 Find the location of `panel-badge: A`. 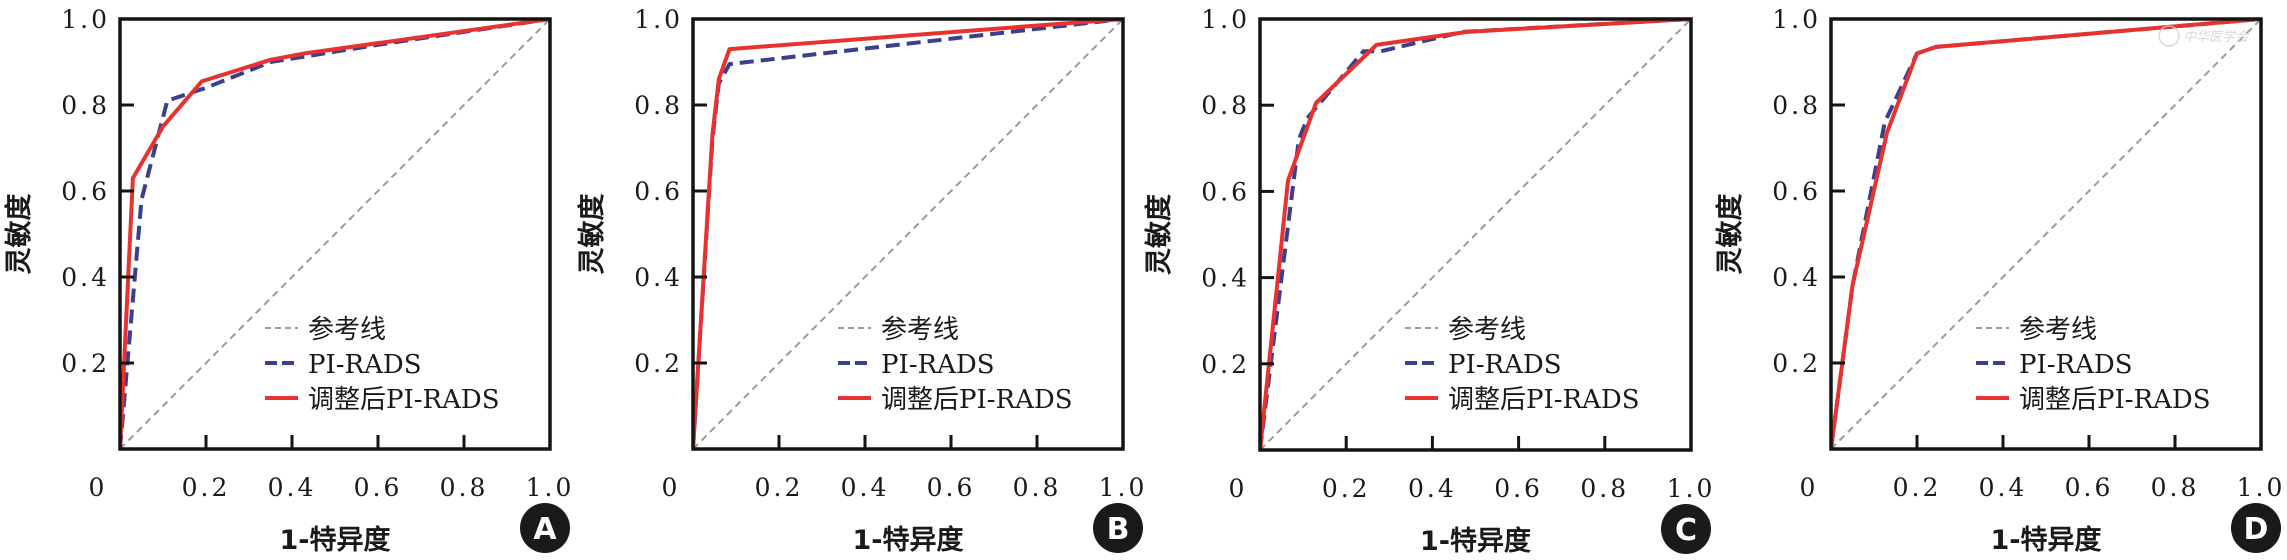

panel-badge: A is located at coordinates (545, 528).